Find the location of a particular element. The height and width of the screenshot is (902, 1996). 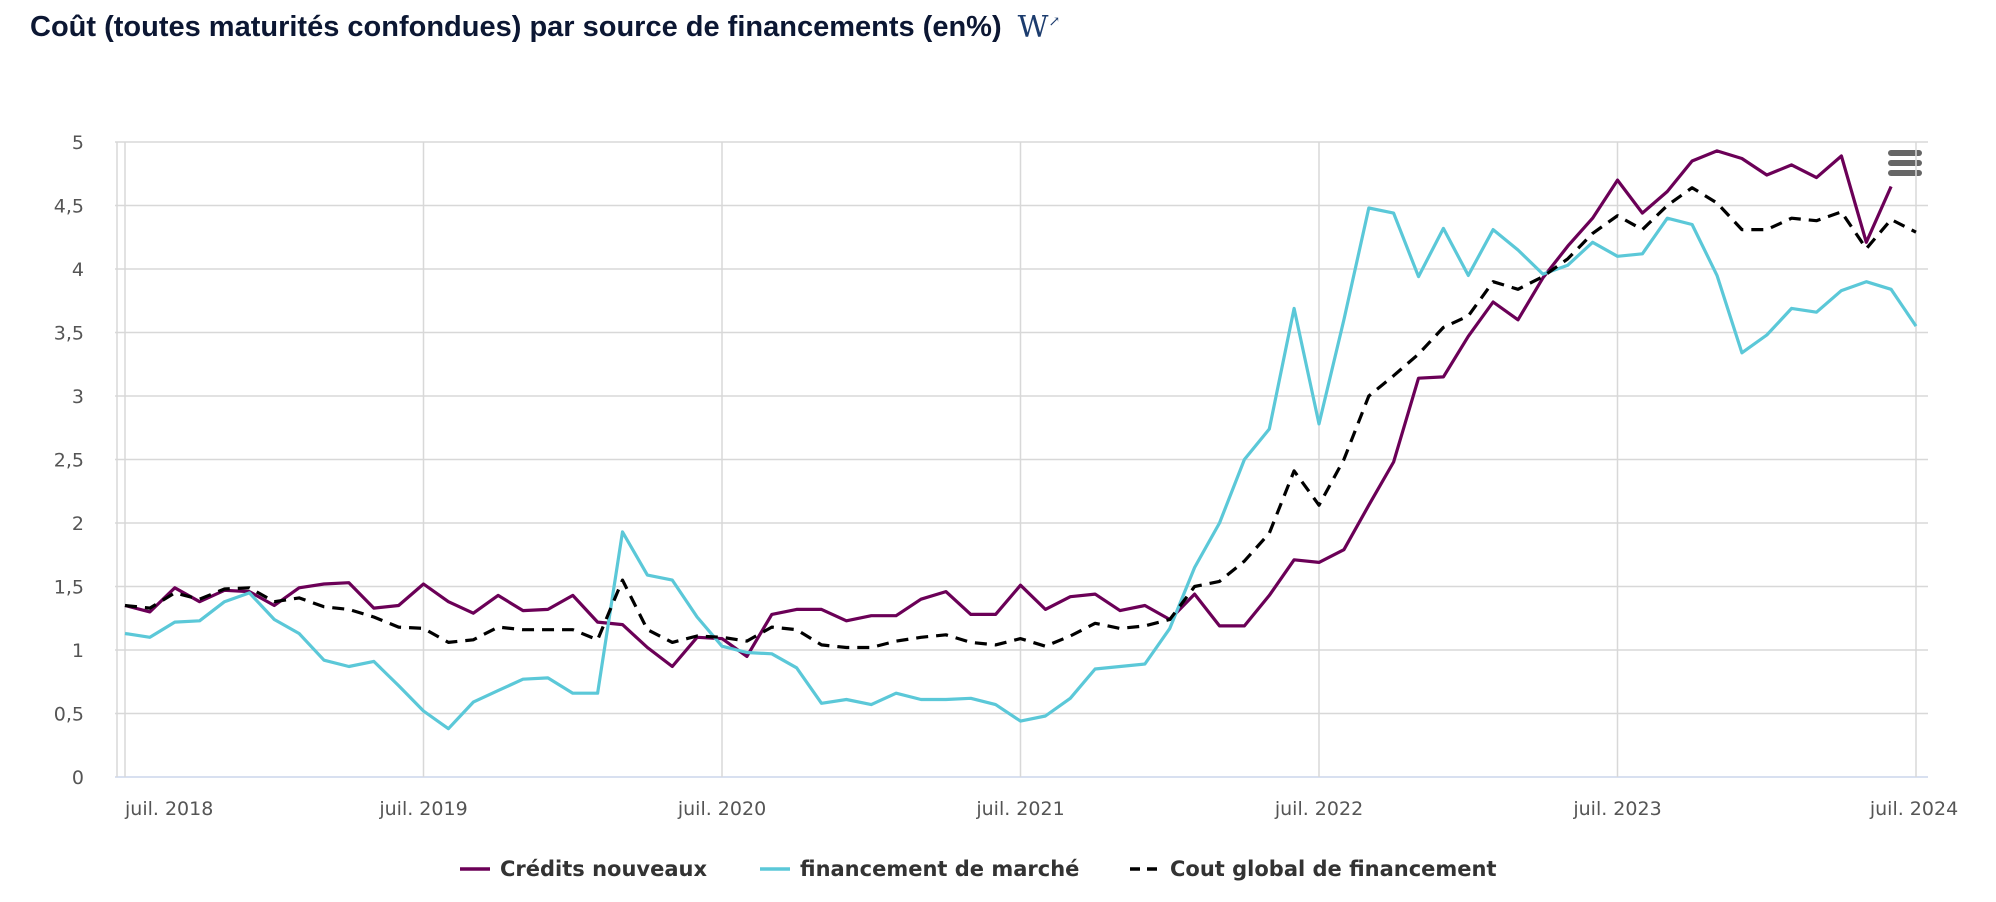

hamburger-menu-icon is located at coordinates (1905, 165).